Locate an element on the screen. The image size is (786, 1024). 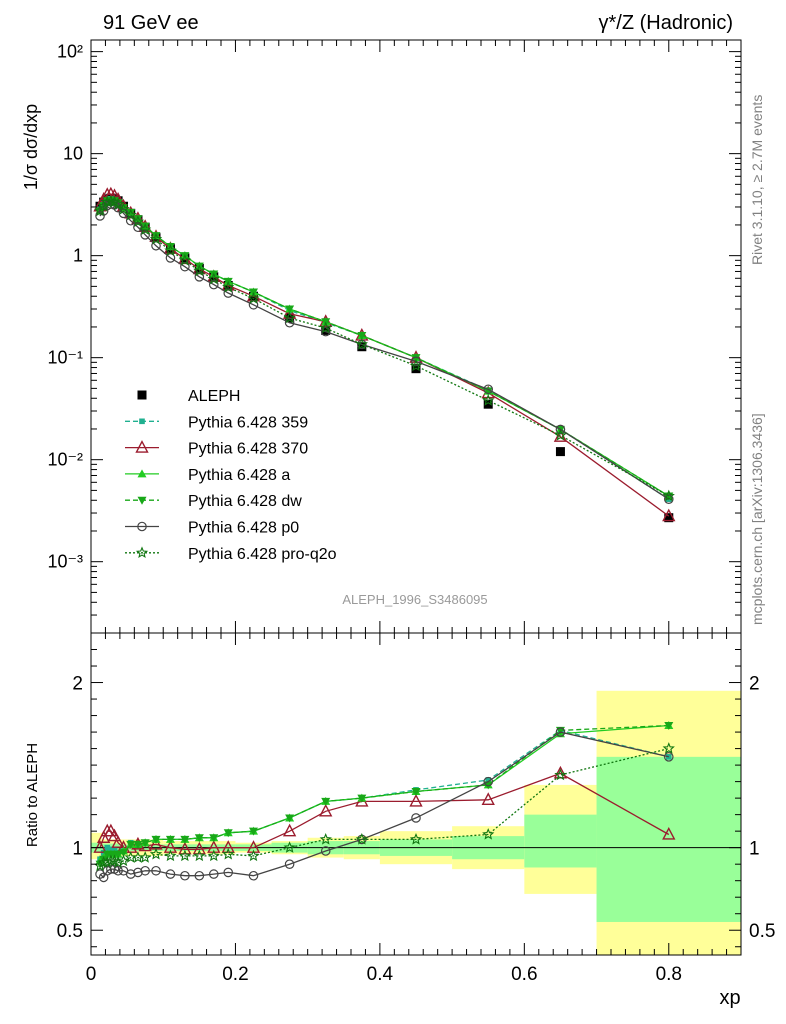
xtick-label-3: 0.6 is located at coordinates (524, 974).